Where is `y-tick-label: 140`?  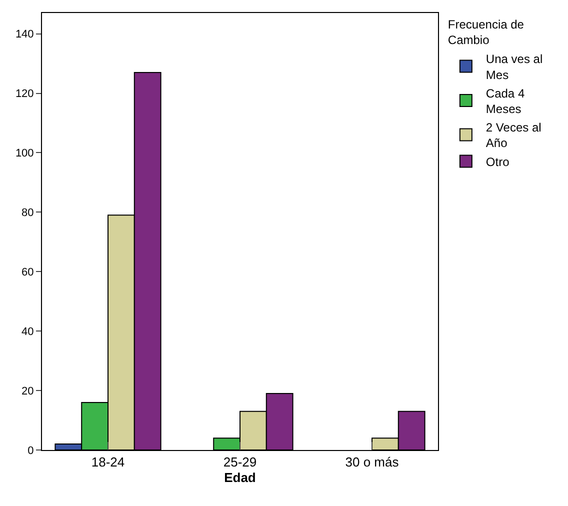
y-tick-label: 140 is located at coordinates (24, 34).